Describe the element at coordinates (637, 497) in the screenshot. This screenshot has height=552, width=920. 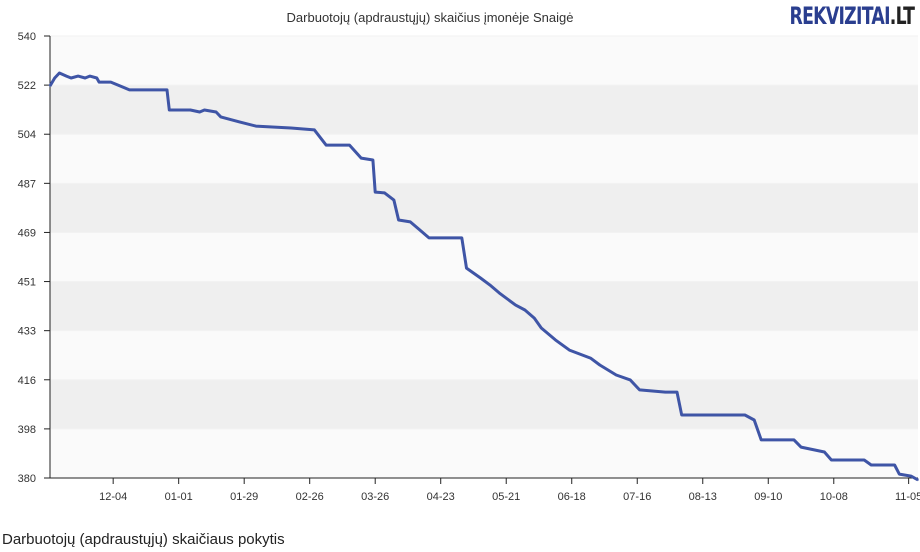
I see `x-tick-label: 07-16` at that location.